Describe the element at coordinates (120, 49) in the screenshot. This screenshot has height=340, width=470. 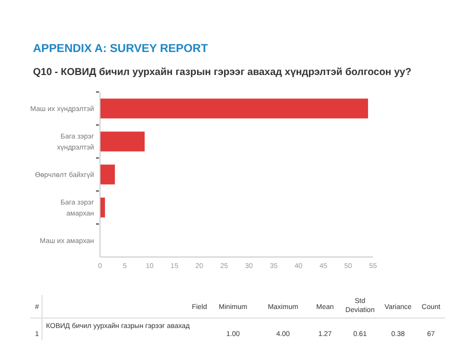
I see `chart-title: APPENDIX A: SURVEY REPORT` at that location.